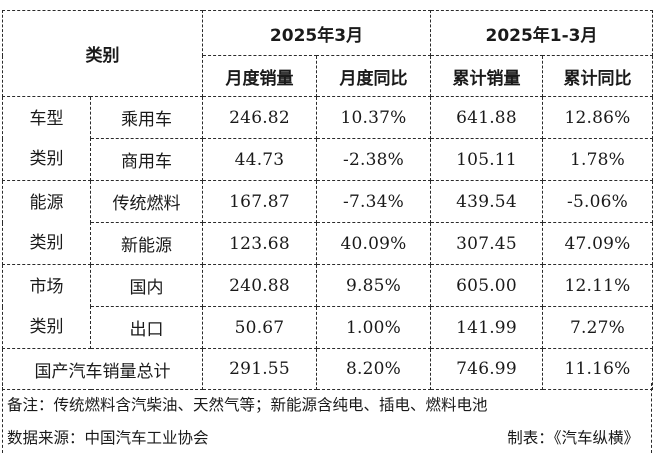  Describe the element at coordinates (597, 159) in the screenshot. I see `ytd-yoy-cell: 1.78%` at that location.